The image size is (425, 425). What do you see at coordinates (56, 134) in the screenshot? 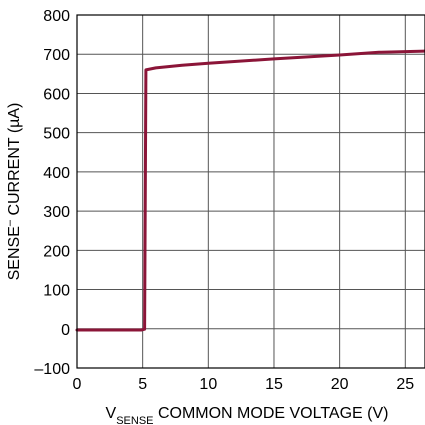
I see `y-tick-label: 500` at bounding box center [56, 134].